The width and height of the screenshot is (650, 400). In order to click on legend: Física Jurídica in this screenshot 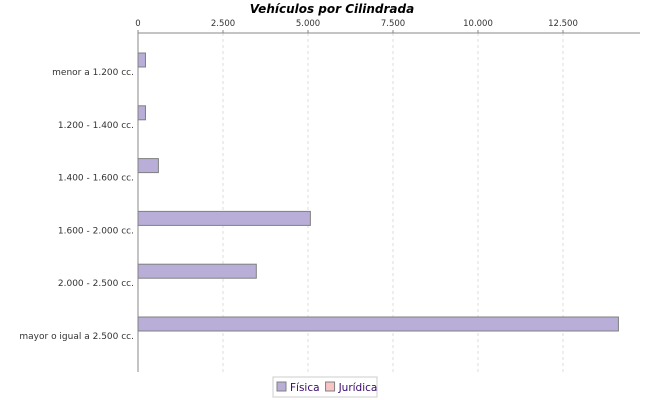, I will do `click(325, 387)`.